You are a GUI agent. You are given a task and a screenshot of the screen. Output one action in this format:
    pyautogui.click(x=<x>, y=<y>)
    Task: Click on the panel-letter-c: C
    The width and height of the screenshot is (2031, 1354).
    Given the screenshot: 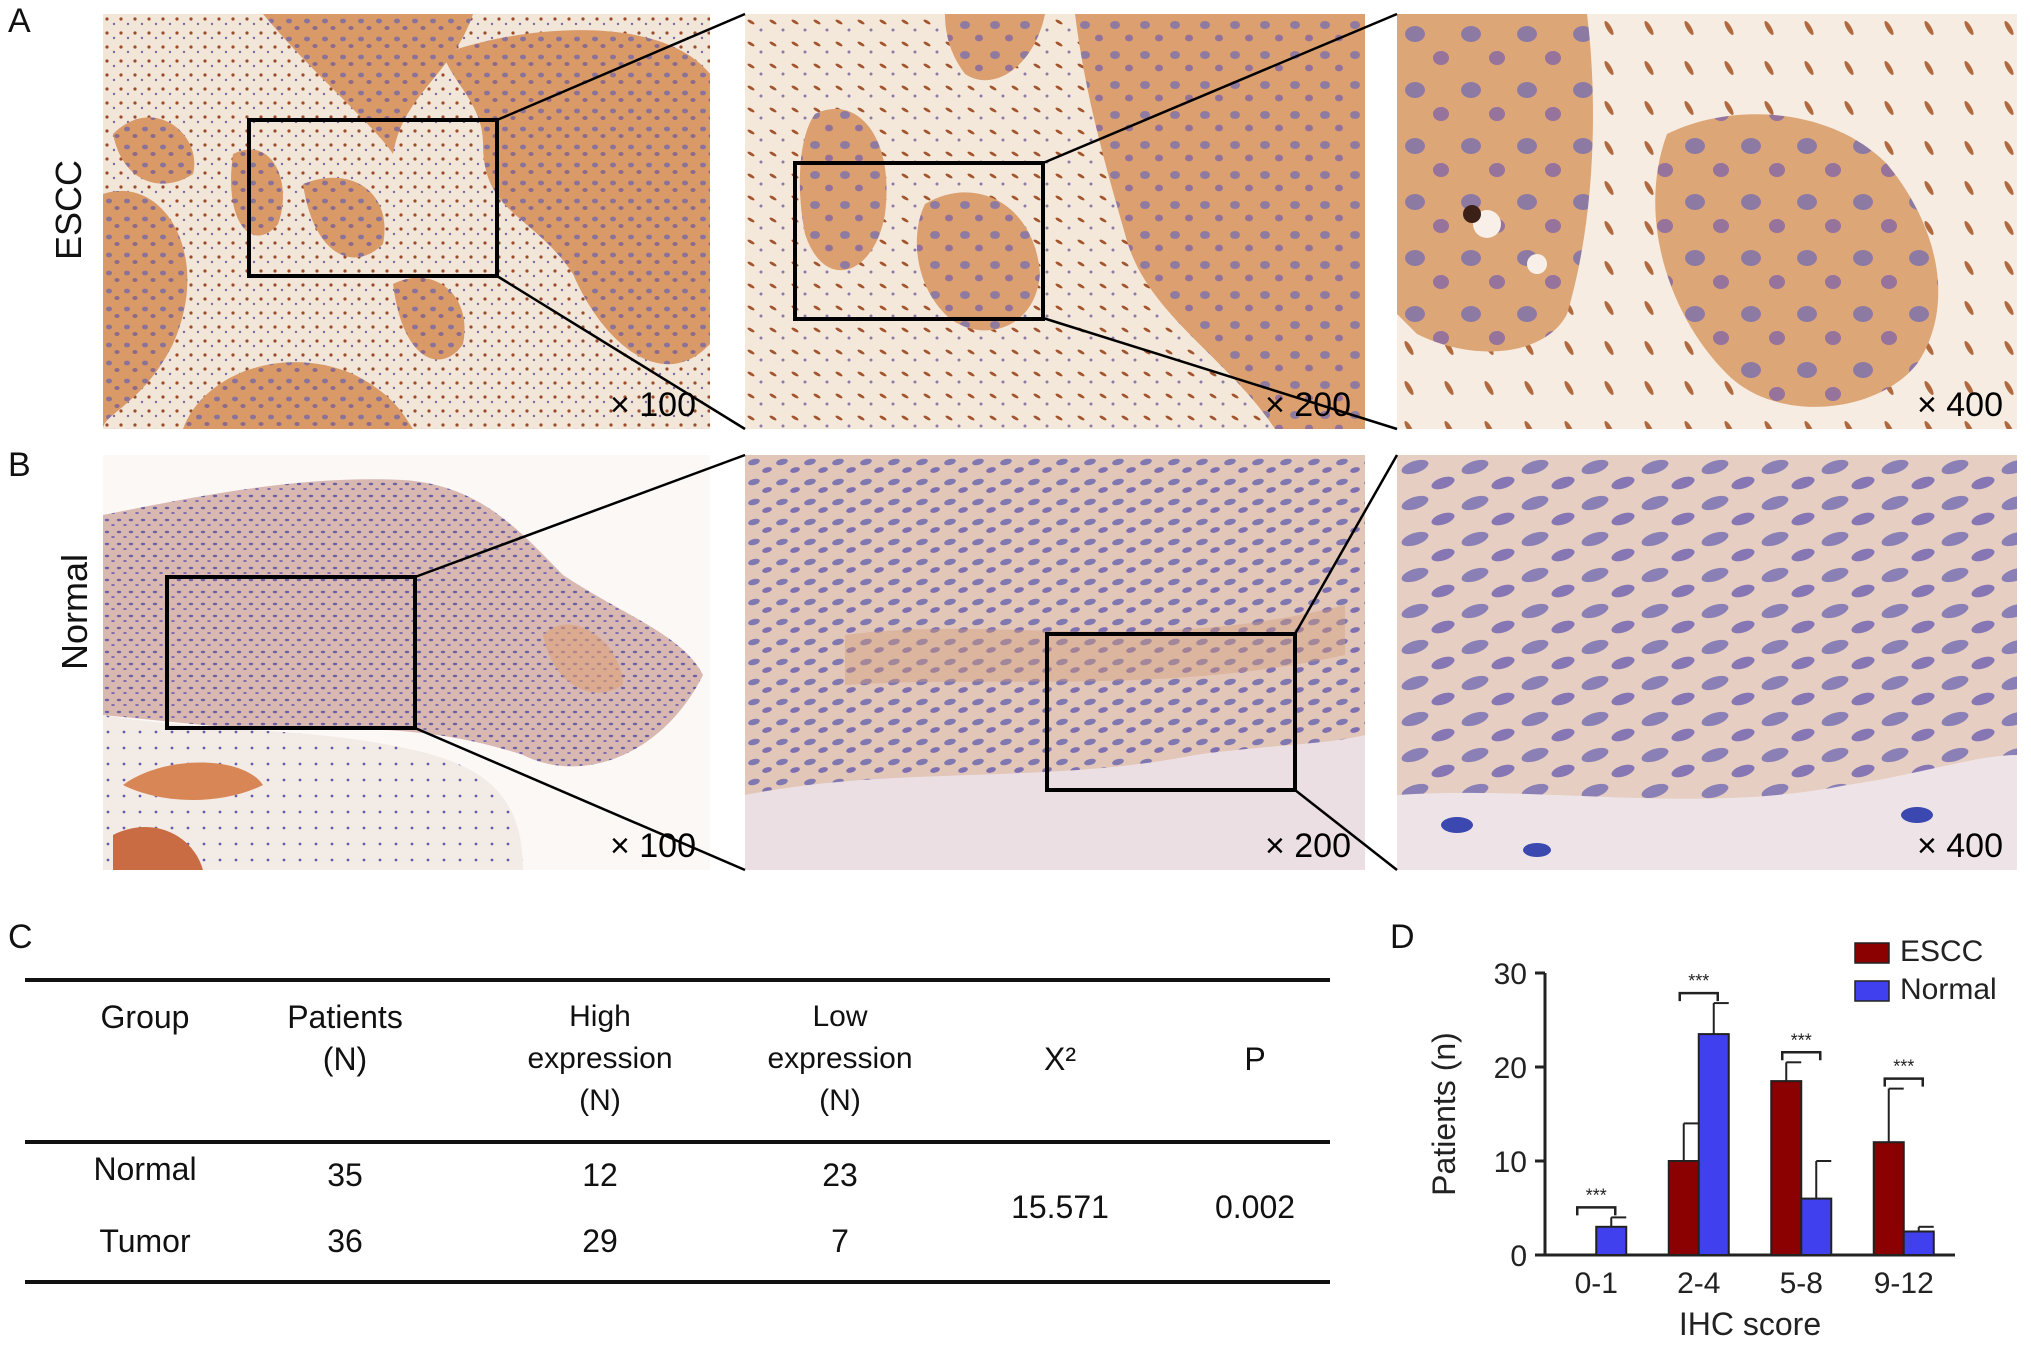 What is the action you would take?
    pyautogui.click(x=20, y=937)
    